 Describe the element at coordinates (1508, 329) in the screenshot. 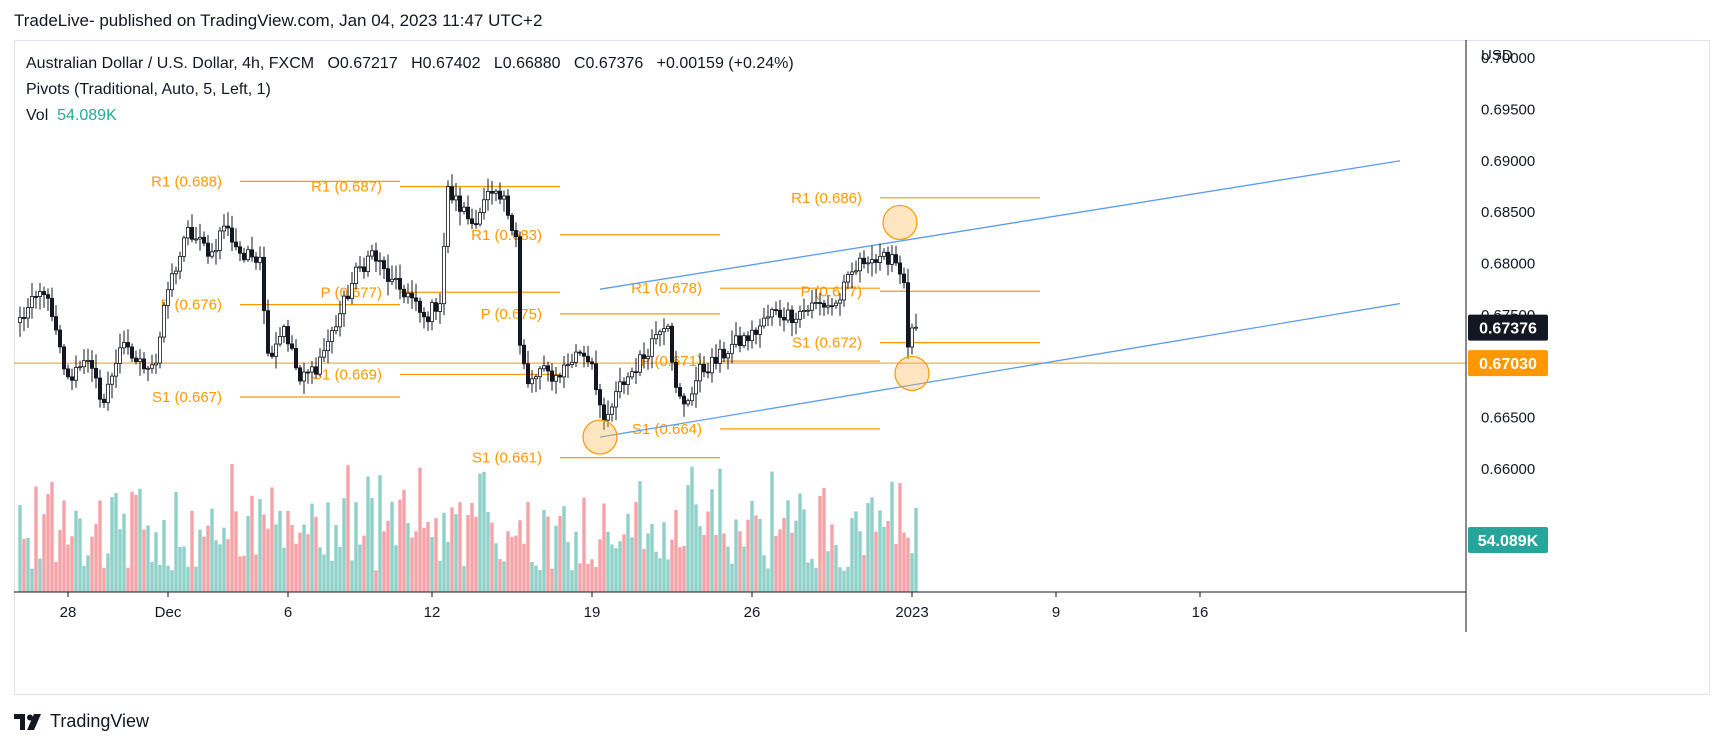

I see `current-price-badge-text: 0.67376` at that location.